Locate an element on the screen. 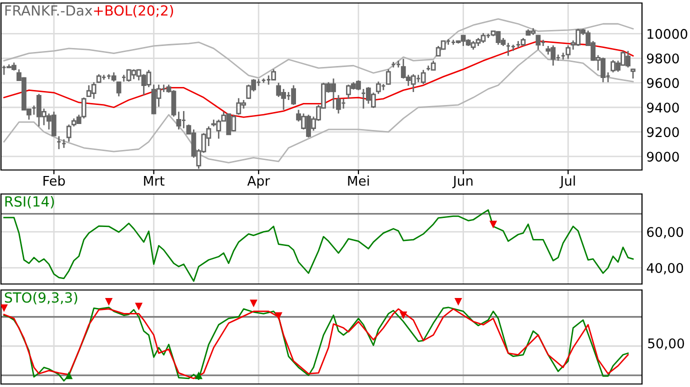  x-tick-label: Mrt is located at coordinates (154, 181).